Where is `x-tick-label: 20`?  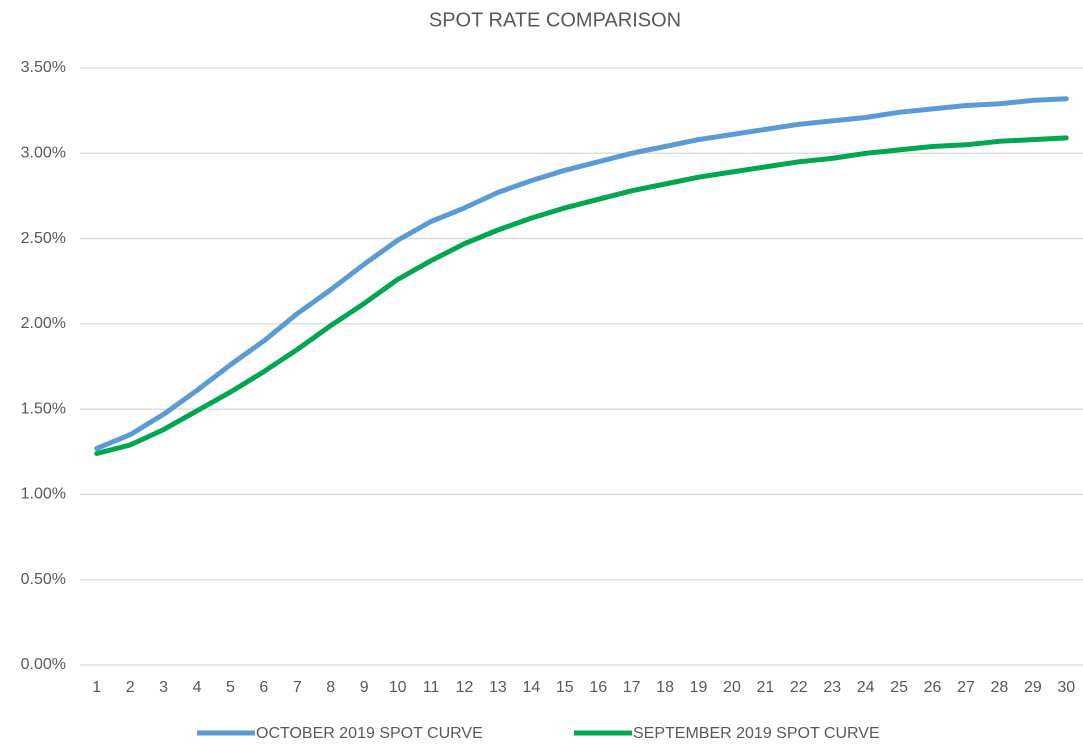 x-tick-label: 20 is located at coordinates (732, 687).